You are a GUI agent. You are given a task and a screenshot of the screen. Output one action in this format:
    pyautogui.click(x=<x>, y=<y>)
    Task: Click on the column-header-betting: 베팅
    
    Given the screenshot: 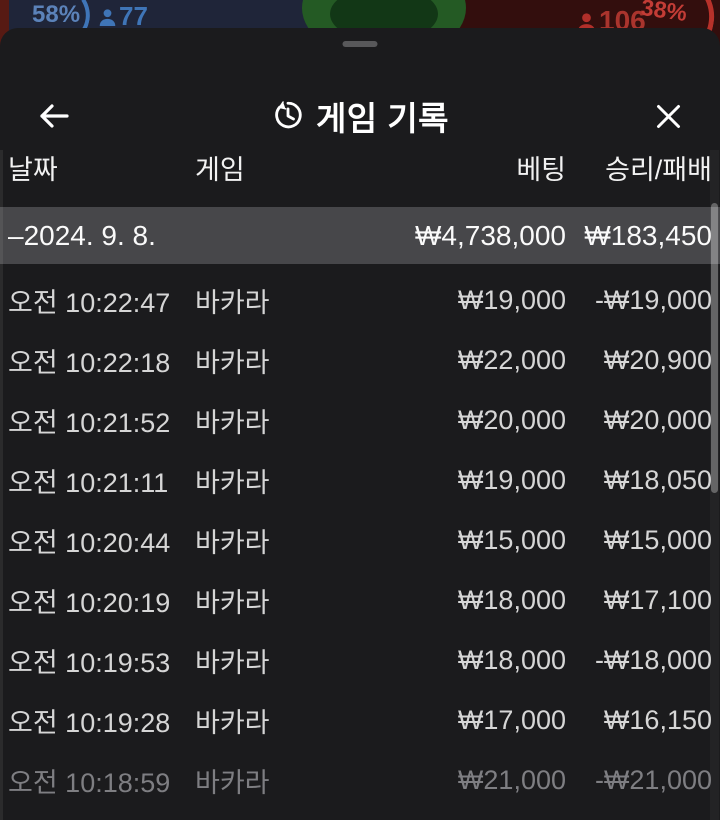 What is the action you would take?
    pyautogui.click(x=541, y=169)
    